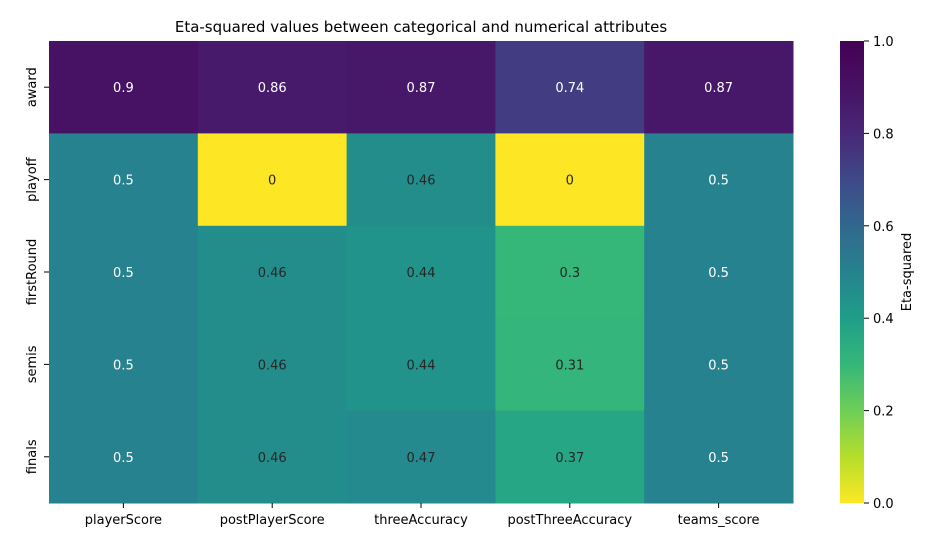 The height and width of the screenshot is (553, 930). What do you see at coordinates (883, 319) in the screenshot?
I see `colorbar-tick-label: 0.4` at bounding box center [883, 319].